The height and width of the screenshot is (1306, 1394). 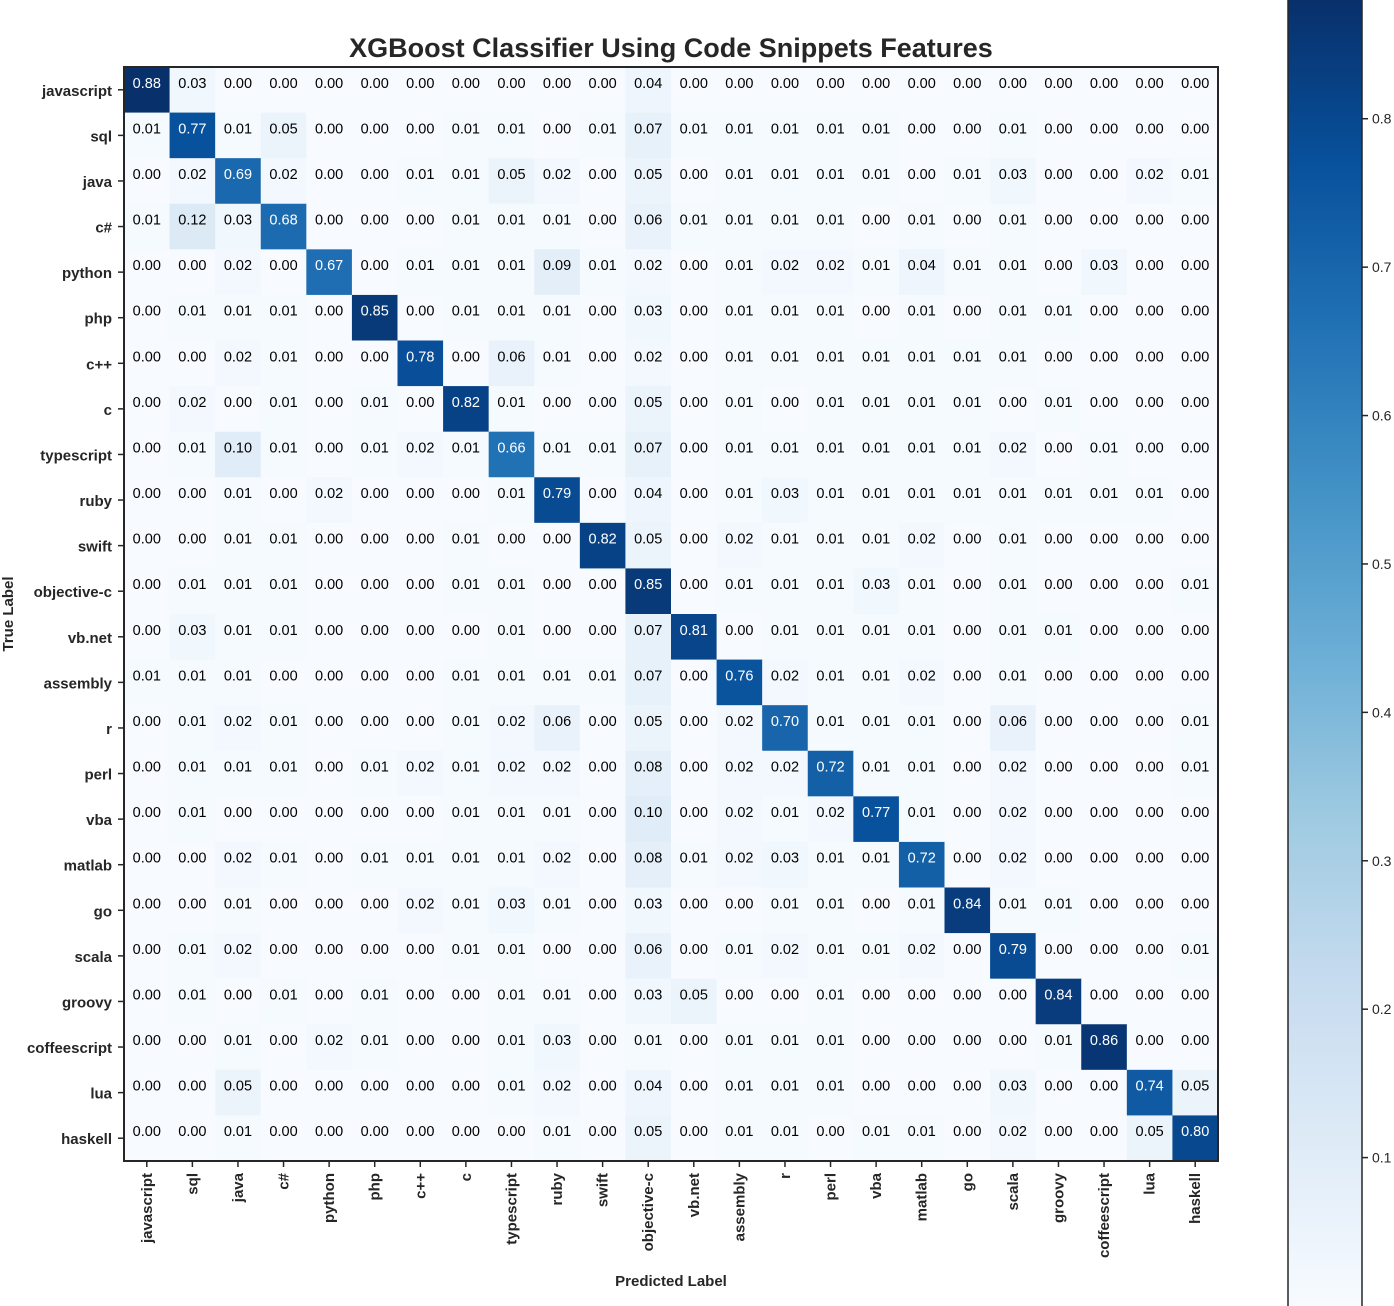 What do you see at coordinates (922, 1197) in the screenshot?
I see `x-tick-label: matlab` at bounding box center [922, 1197].